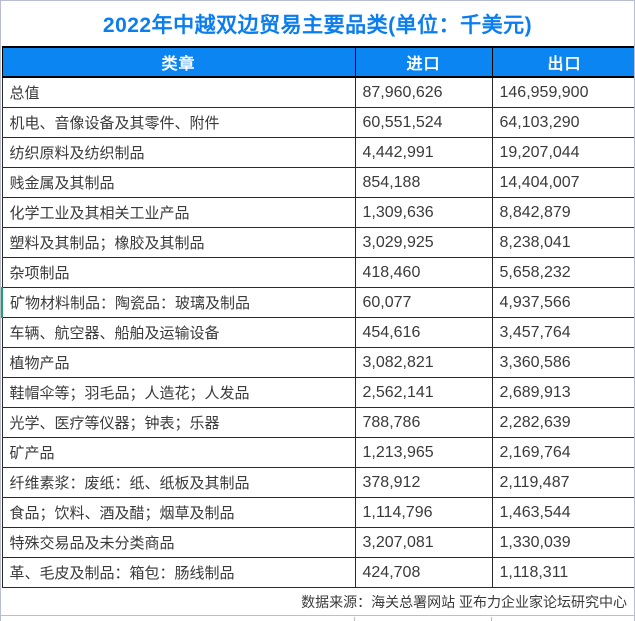 The image size is (635, 621). I want to click on table-row: 食品；饮料、酒及醋；烟草及制品 1,114,796 1,463,544, so click(317, 512).